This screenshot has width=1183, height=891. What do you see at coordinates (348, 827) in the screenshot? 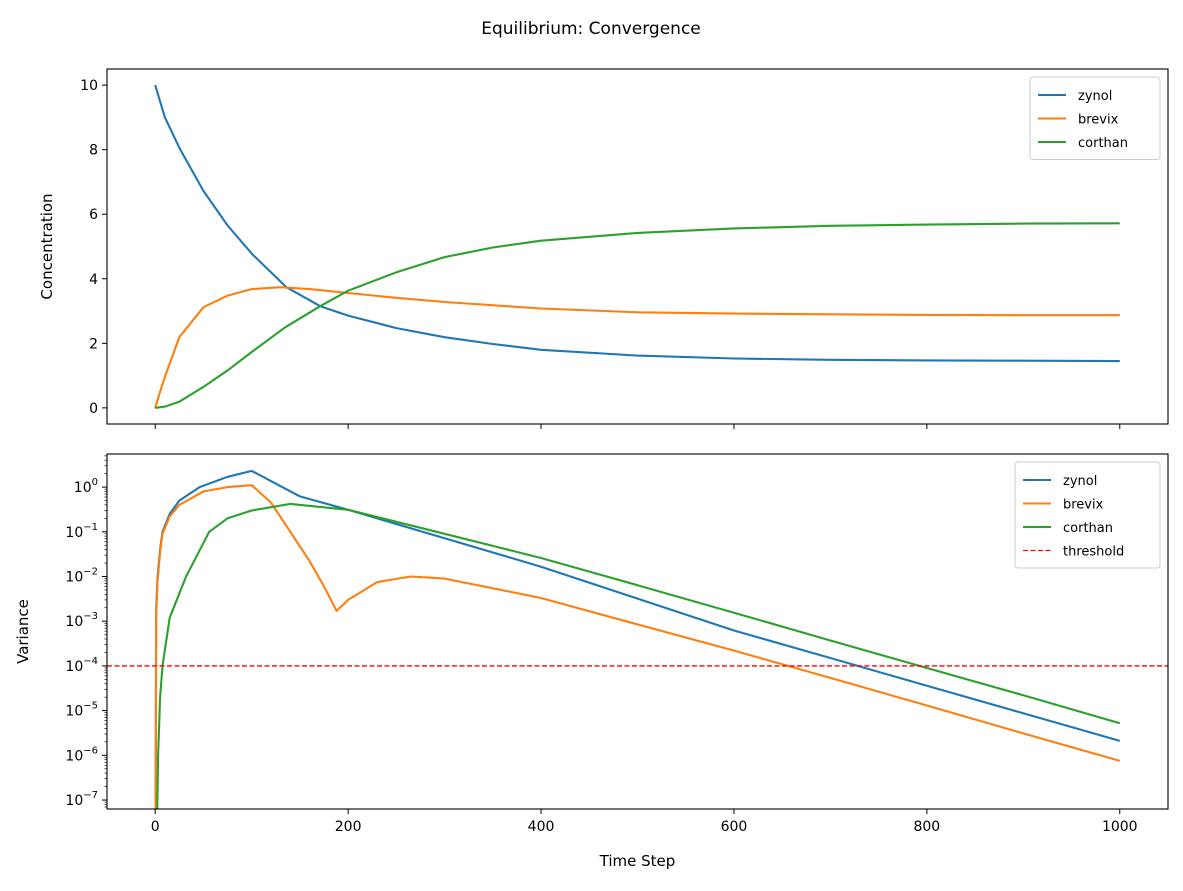
I see `x-tick-label: 200` at bounding box center [348, 827].